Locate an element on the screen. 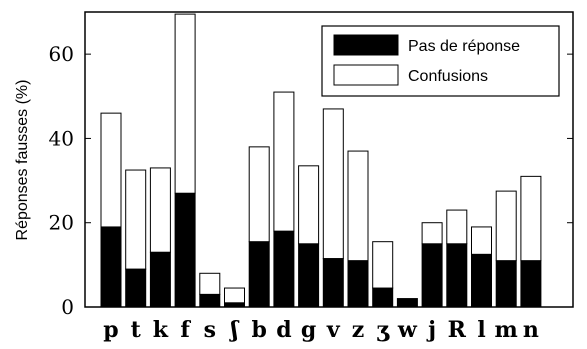 The width and height of the screenshot is (587, 349). x-tick-label: b is located at coordinates (259, 330).